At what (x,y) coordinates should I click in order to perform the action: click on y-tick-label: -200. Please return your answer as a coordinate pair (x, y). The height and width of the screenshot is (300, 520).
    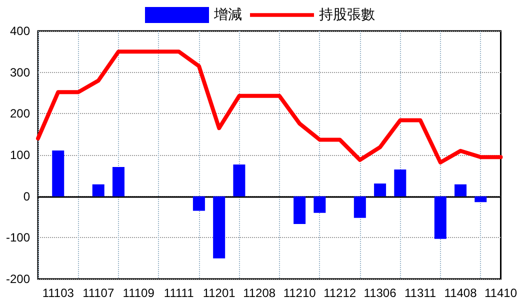
    Looking at the image, I should click on (18, 279).